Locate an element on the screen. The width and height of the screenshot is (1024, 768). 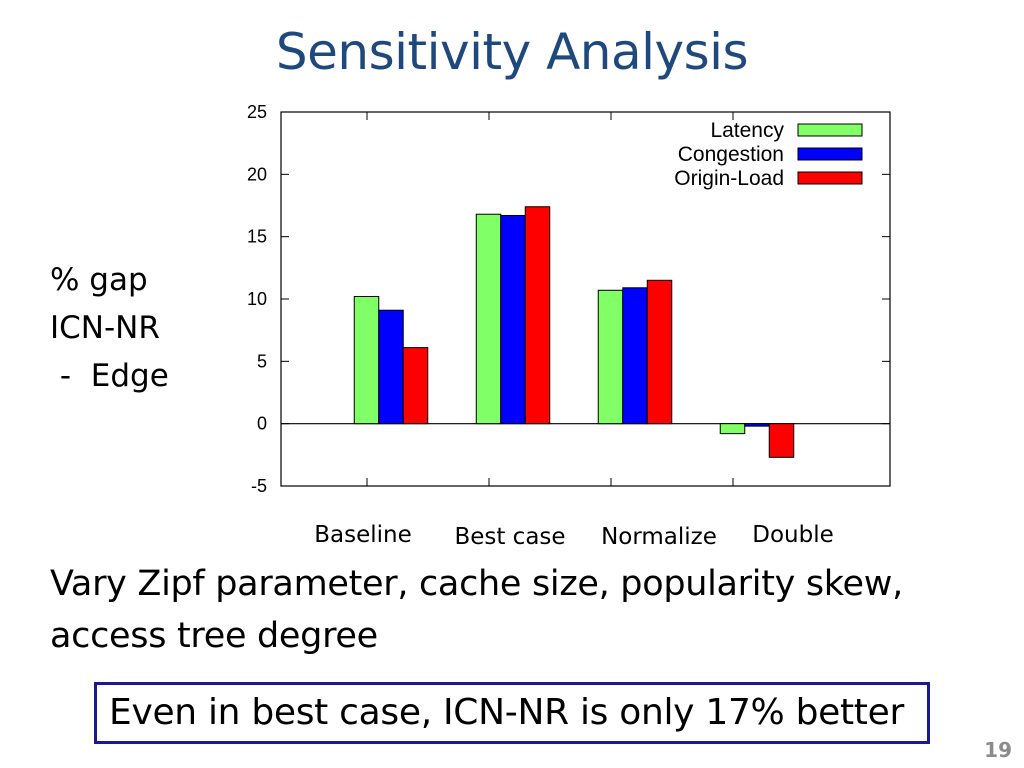
legend-label: Latency is located at coordinates (747, 130).